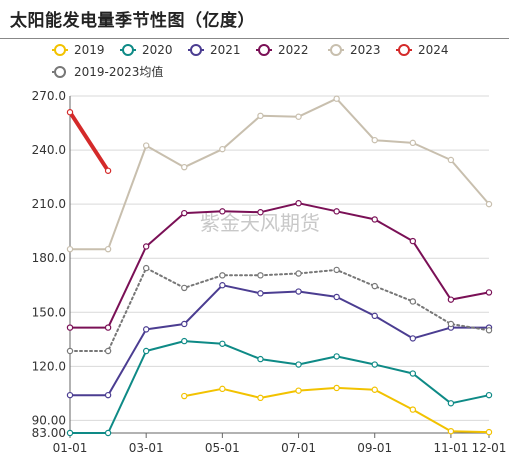 This screenshot has width=519, height=460. I want to click on legend-item-2019-2023: 2019-2023均值, so click(107, 71).